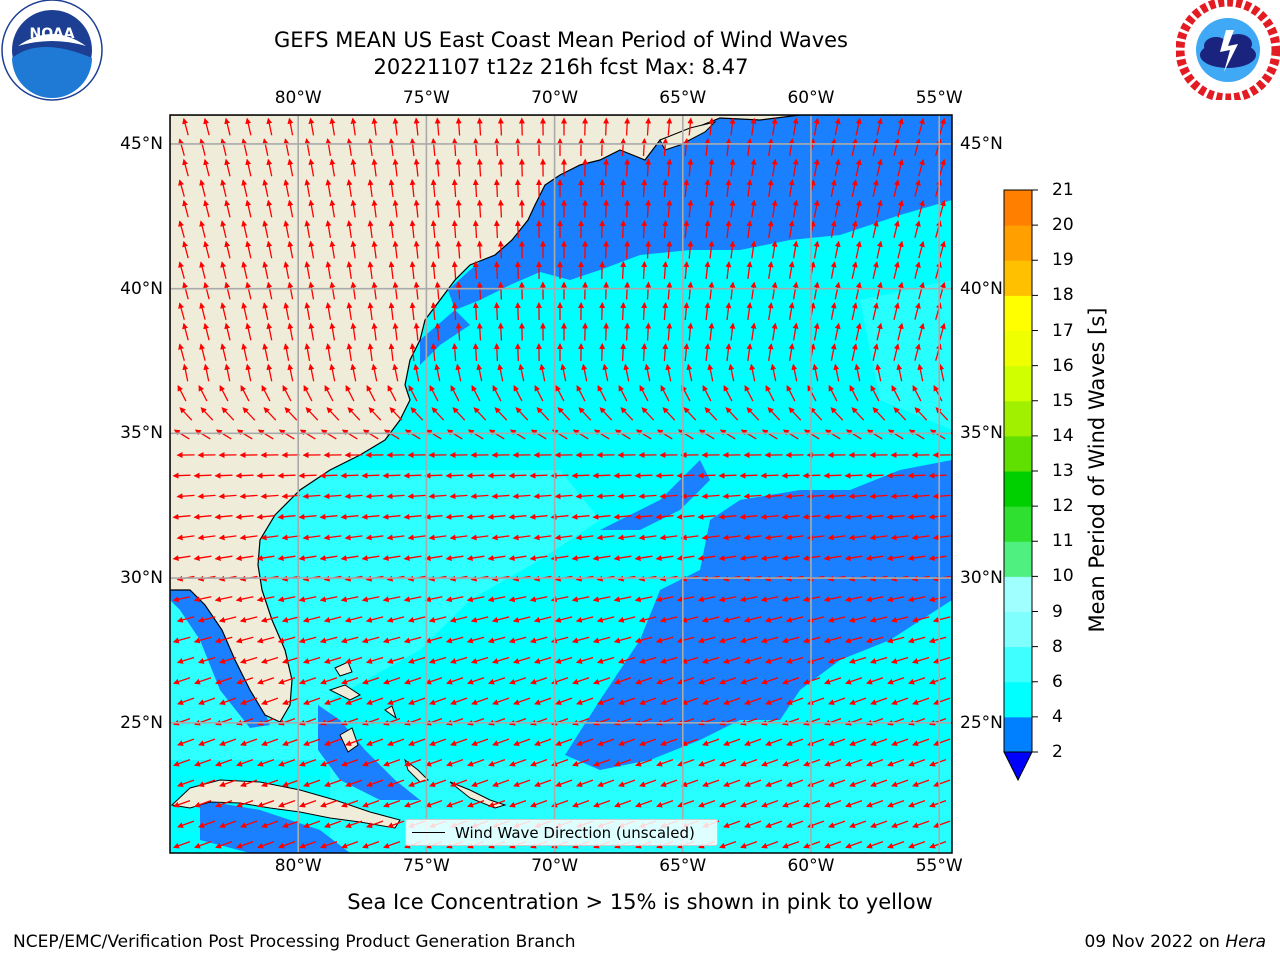 The image size is (1280, 960). I want to click on land-bahamas, so click(344, 692).